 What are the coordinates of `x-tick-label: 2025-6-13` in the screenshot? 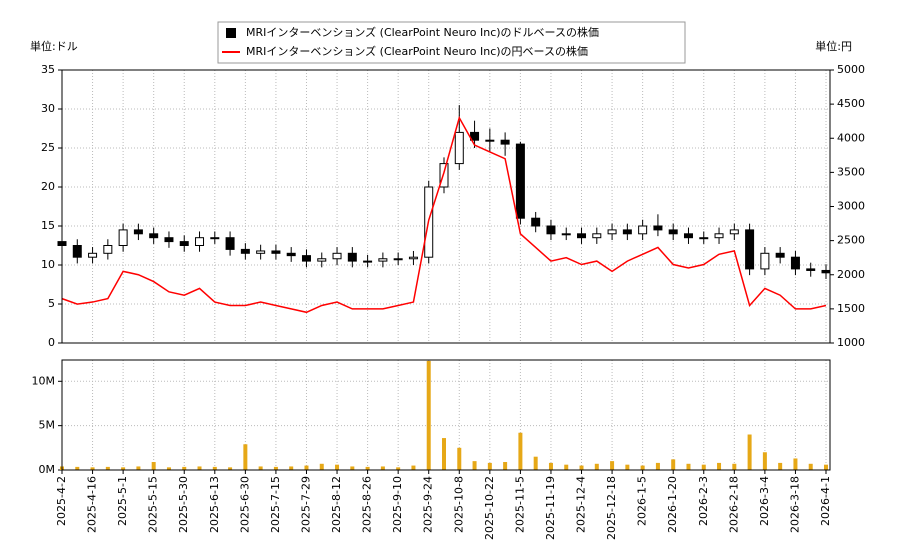 It's located at (214, 504).